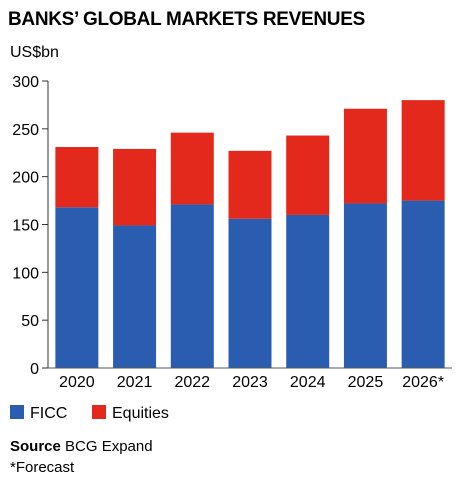 The image size is (462, 485). What do you see at coordinates (250, 184) in the screenshot?
I see `bar-equities-2023` at bounding box center [250, 184].